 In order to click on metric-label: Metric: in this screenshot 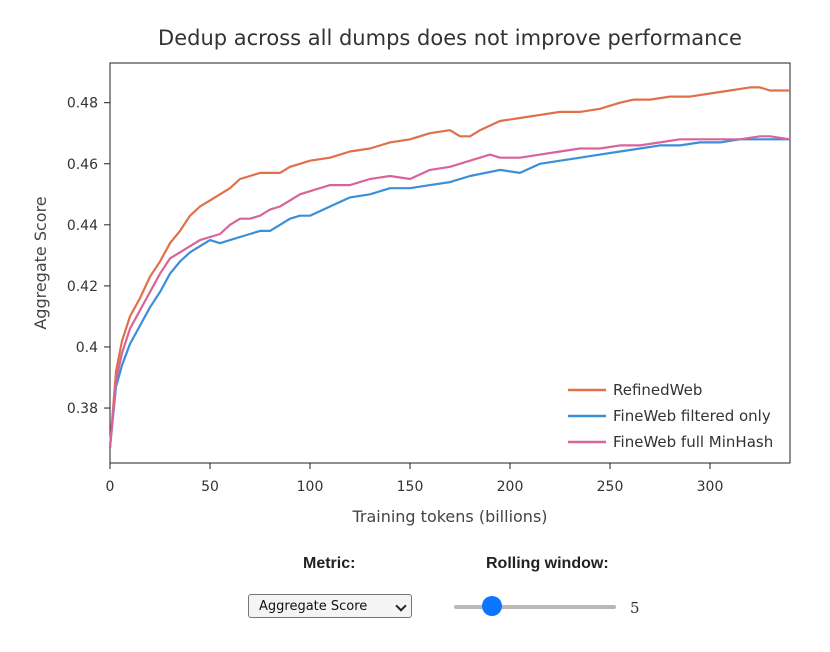, I will do `click(329, 563)`.